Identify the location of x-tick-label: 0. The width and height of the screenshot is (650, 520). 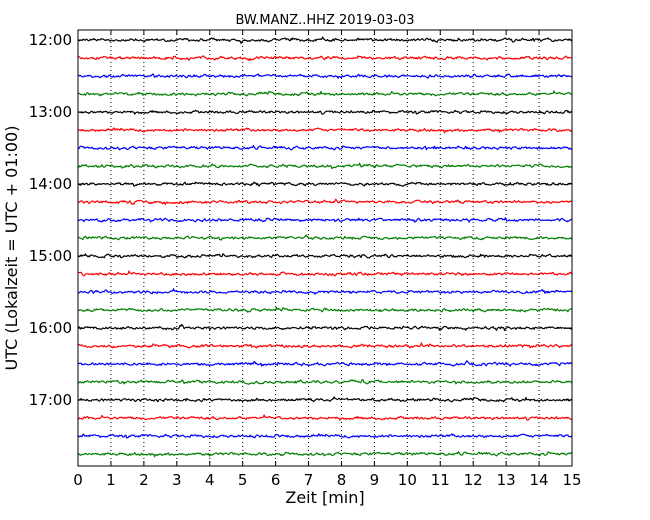
(78, 480).